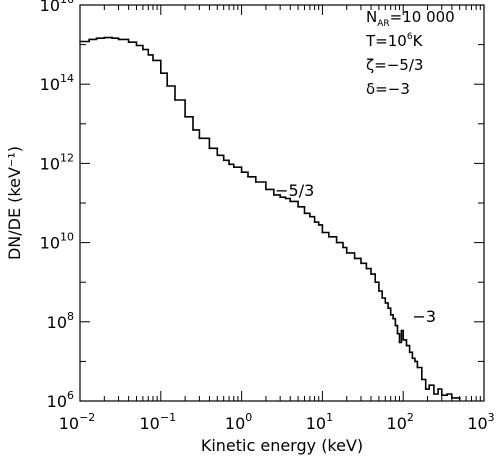  What do you see at coordinates (424, 316) in the screenshot?
I see `slope-annotation: −3` at bounding box center [424, 316].